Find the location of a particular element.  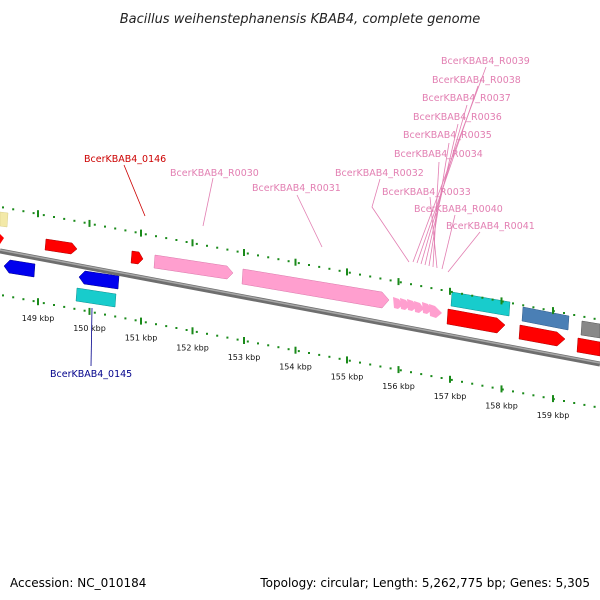

label-R0033: BcerKBAB4_R0033 is located at coordinates (426, 192).